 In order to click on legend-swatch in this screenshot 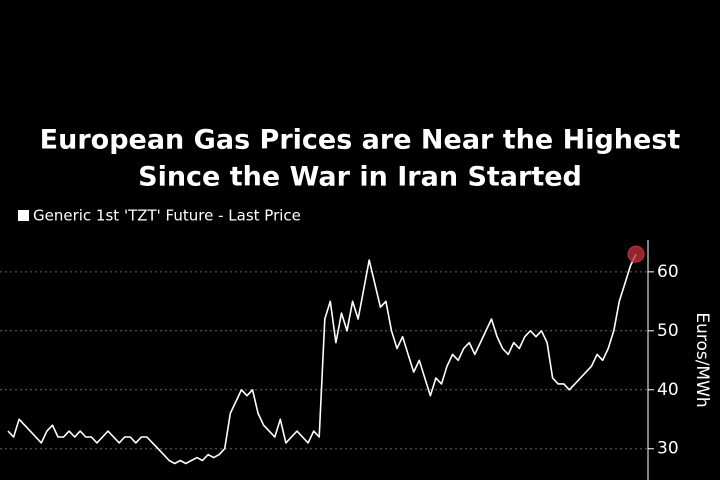, I will do `click(23, 215)`.